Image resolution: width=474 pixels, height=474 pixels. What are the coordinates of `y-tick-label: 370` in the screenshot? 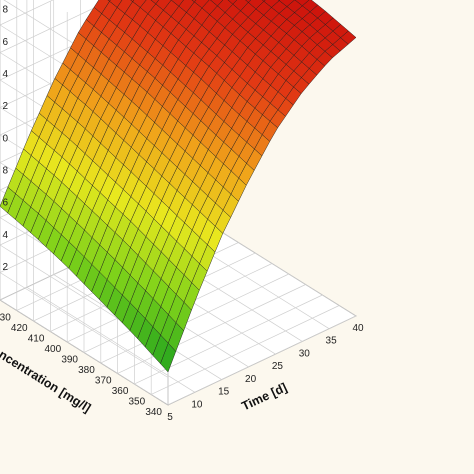 It's located at (103, 381).